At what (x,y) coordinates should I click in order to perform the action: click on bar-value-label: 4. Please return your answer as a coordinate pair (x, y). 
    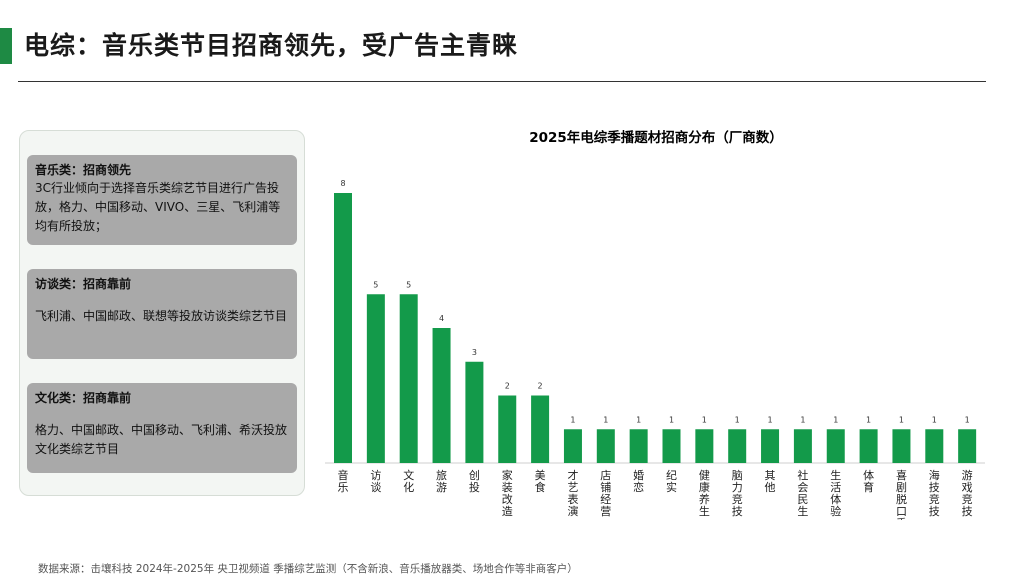
    Looking at the image, I should click on (441, 318).